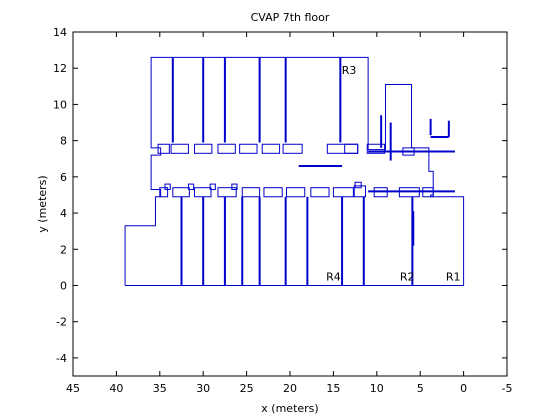 Image resolution: width=560 pixels, height=420 pixels. I want to click on y-tick-label: 2, so click(63, 249).